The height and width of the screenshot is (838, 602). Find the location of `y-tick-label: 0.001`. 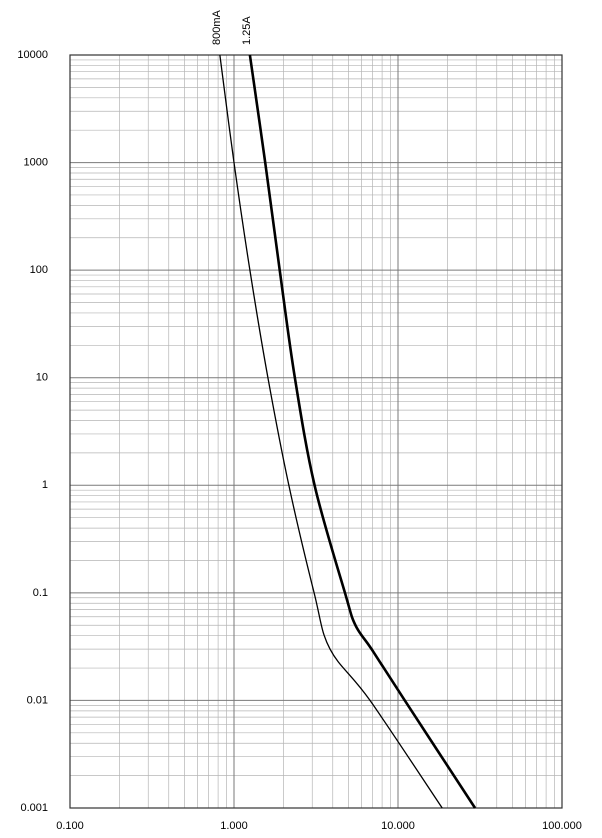

y-tick-label: 0.001 is located at coordinates (34, 808).